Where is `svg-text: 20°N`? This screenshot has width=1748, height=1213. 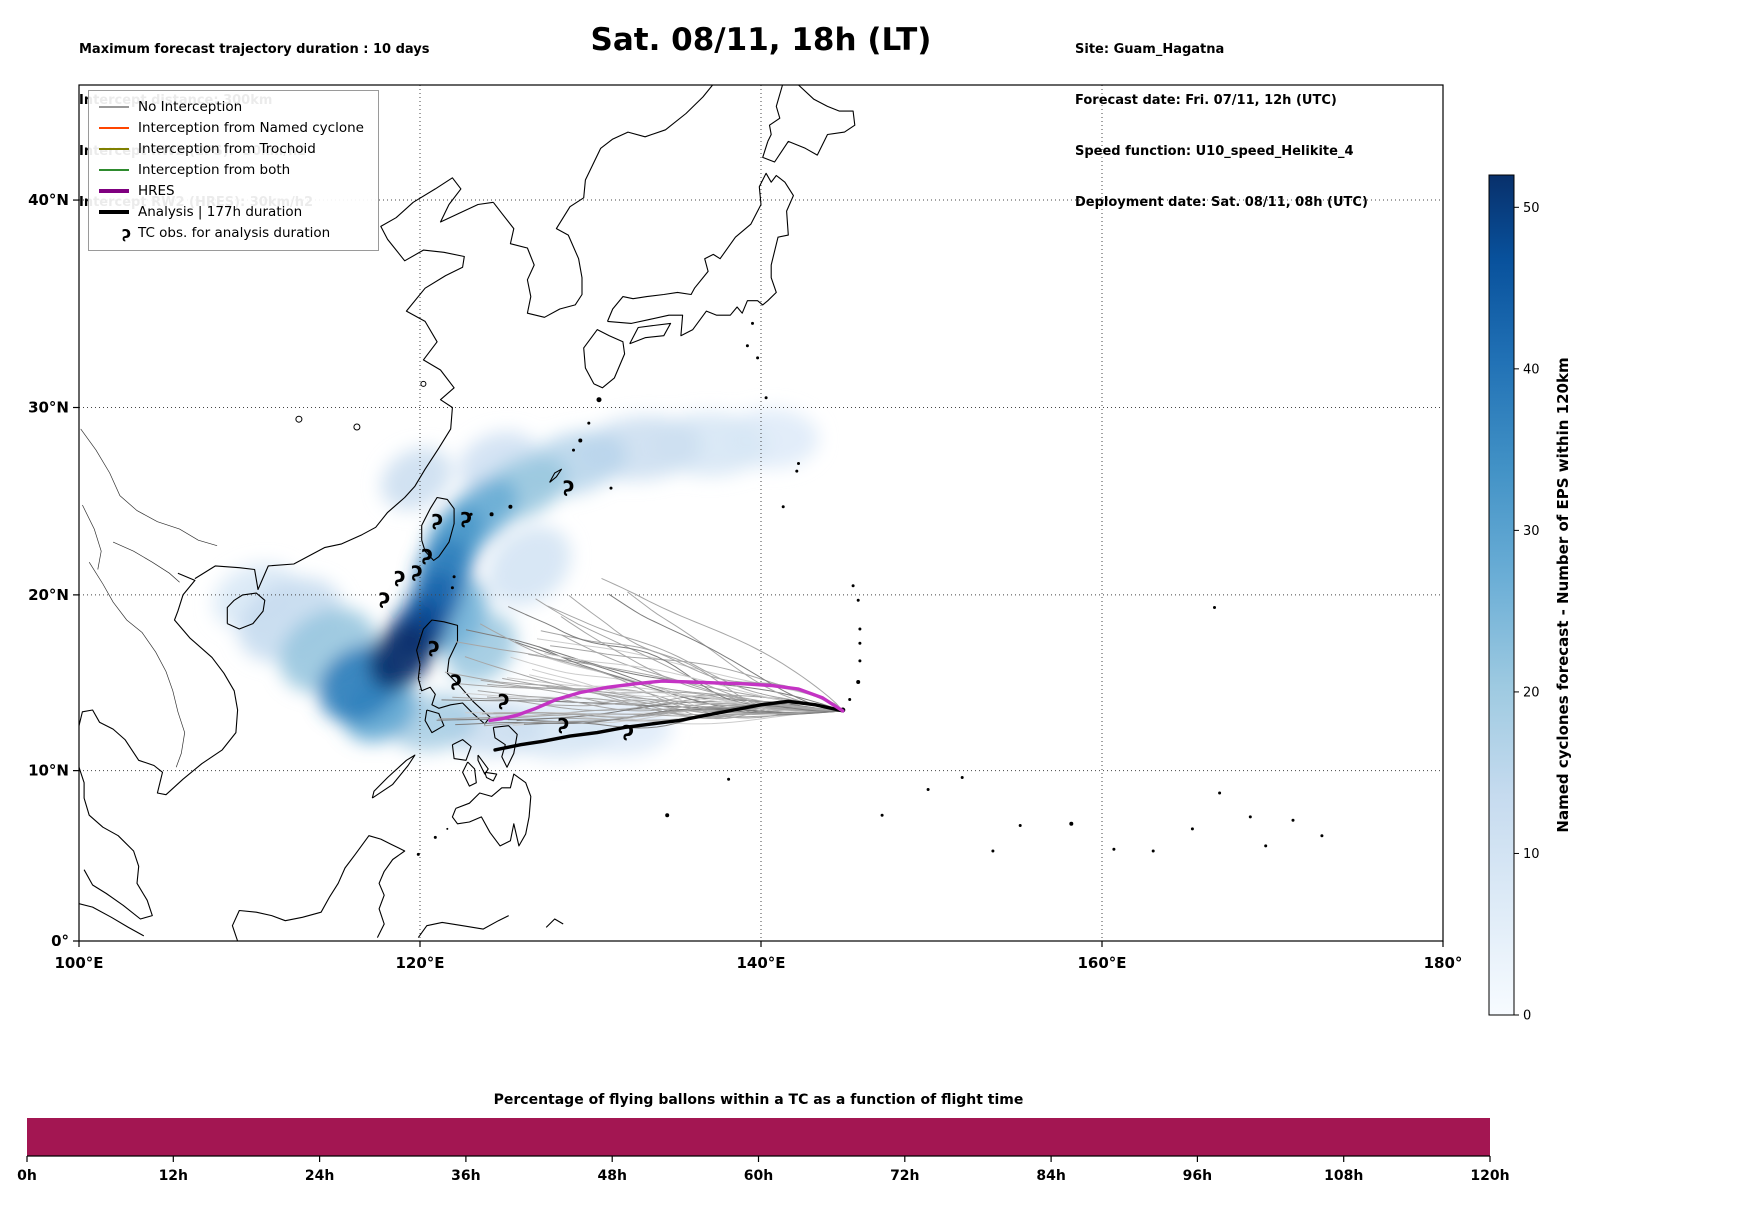
svg-text: 20°N is located at coordinates (48, 595).